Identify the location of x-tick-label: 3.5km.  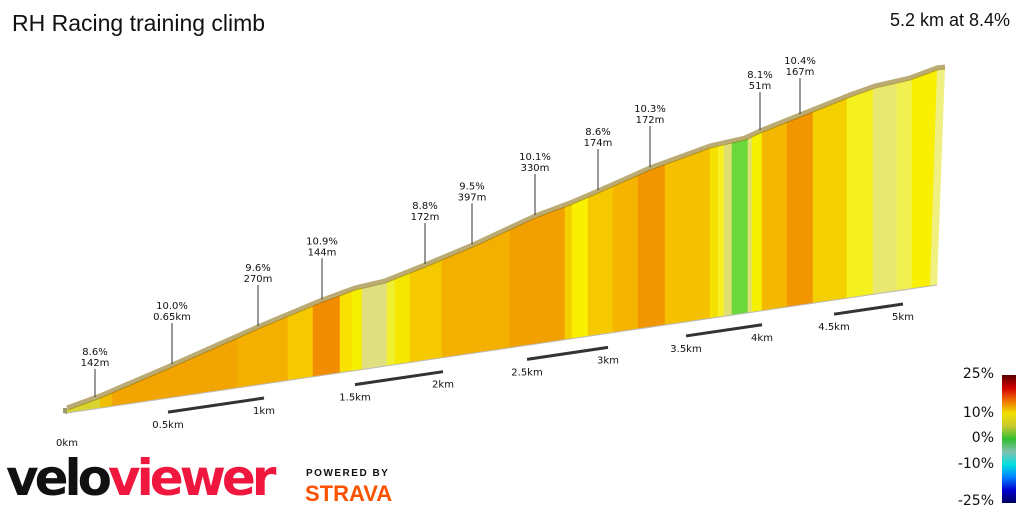
(685, 349).